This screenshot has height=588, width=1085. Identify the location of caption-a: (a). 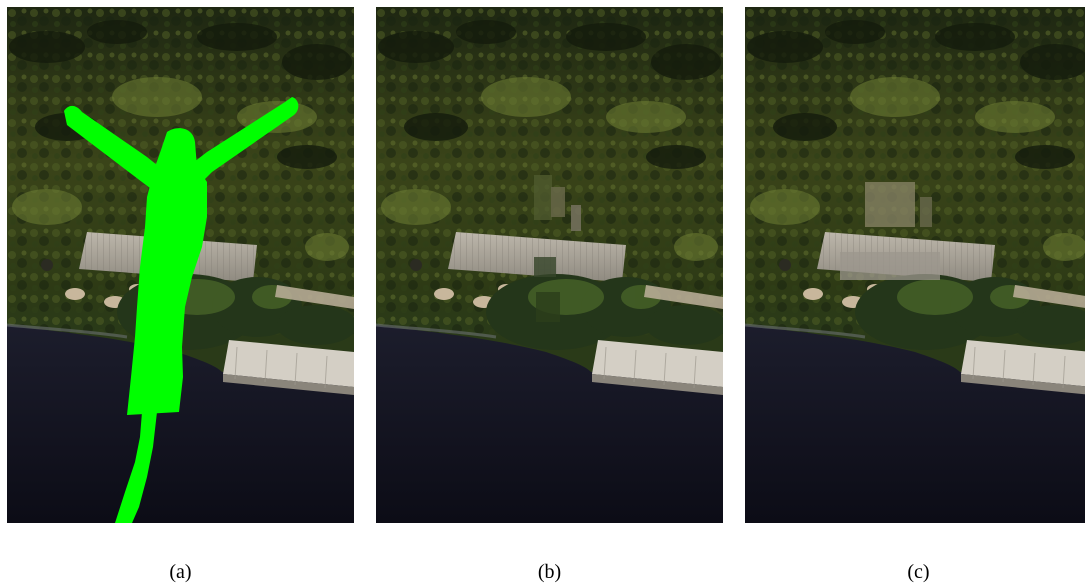
(180, 572).